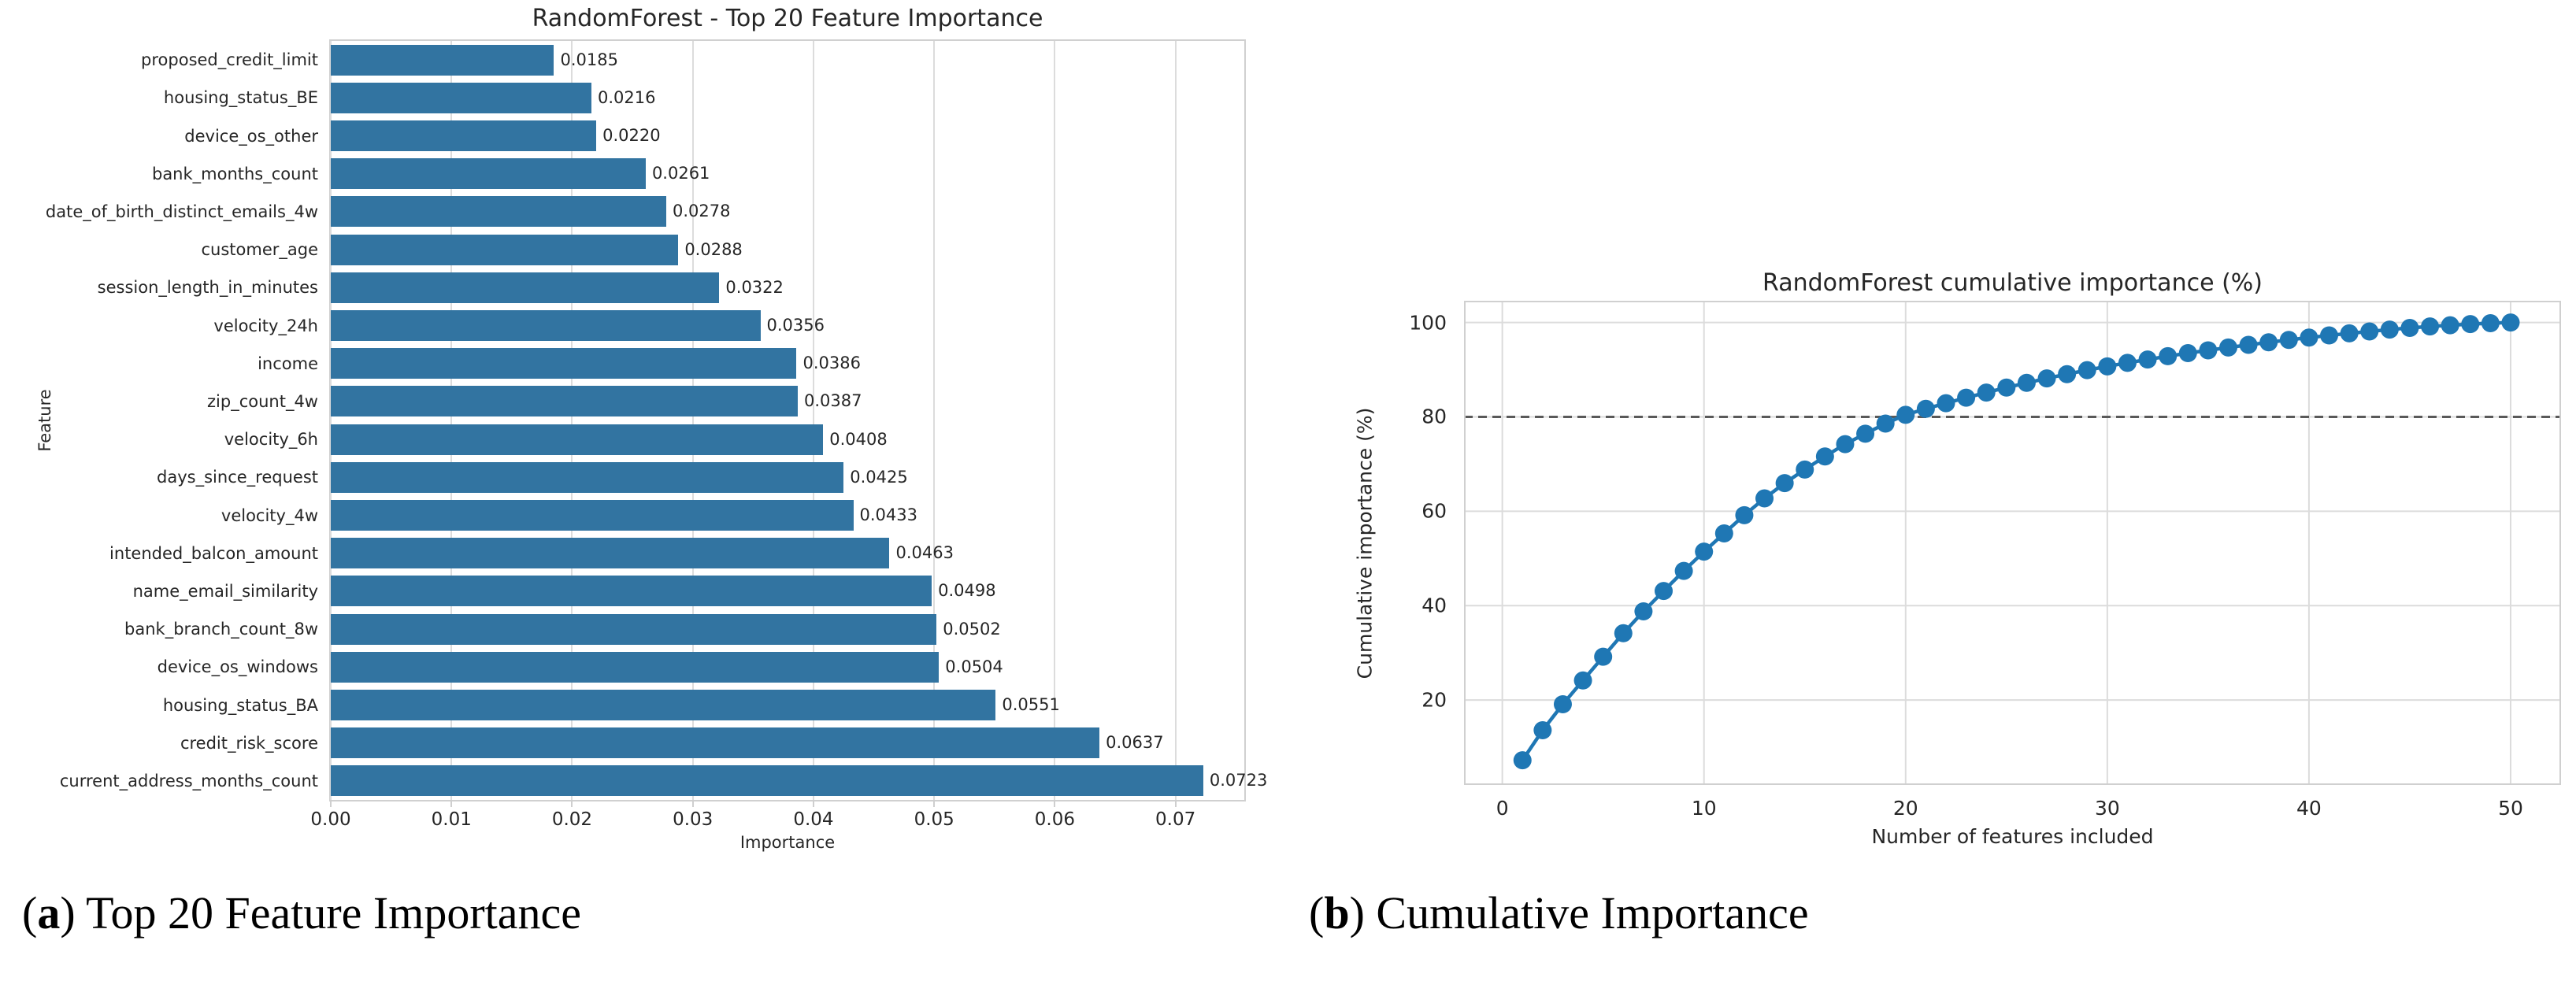 This screenshot has width=2576, height=981. What do you see at coordinates (251, 136) in the screenshot?
I see `feature-name-label: device_os_other` at bounding box center [251, 136].